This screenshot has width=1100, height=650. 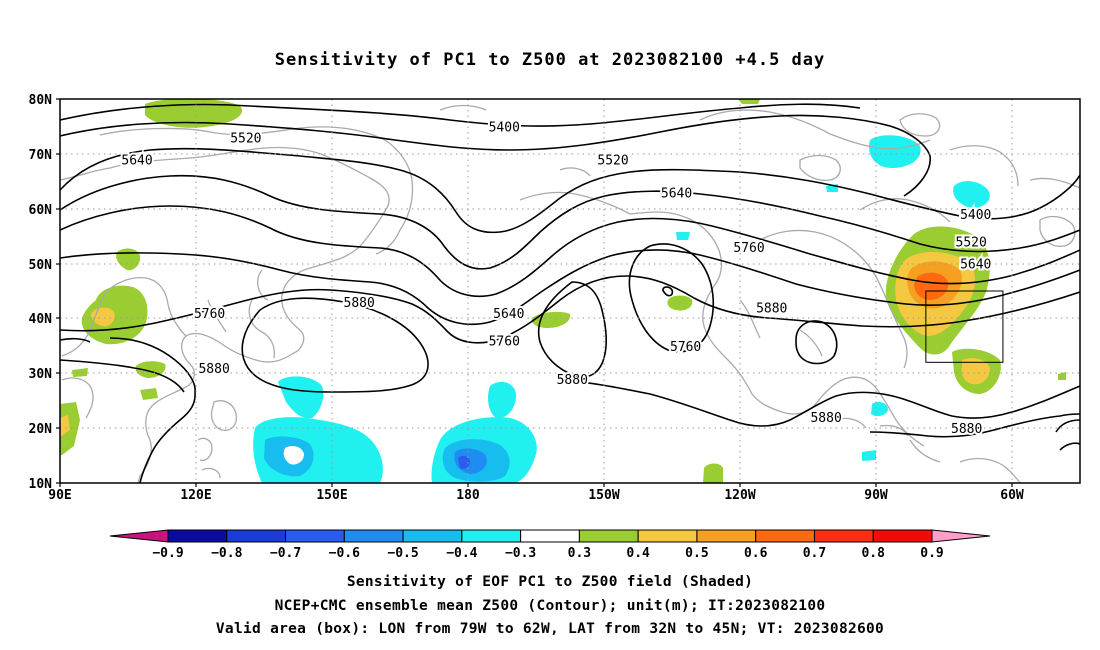 What do you see at coordinates (961, 536) in the screenshot?
I see `colorbar-high-arrow` at bounding box center [961, 536].